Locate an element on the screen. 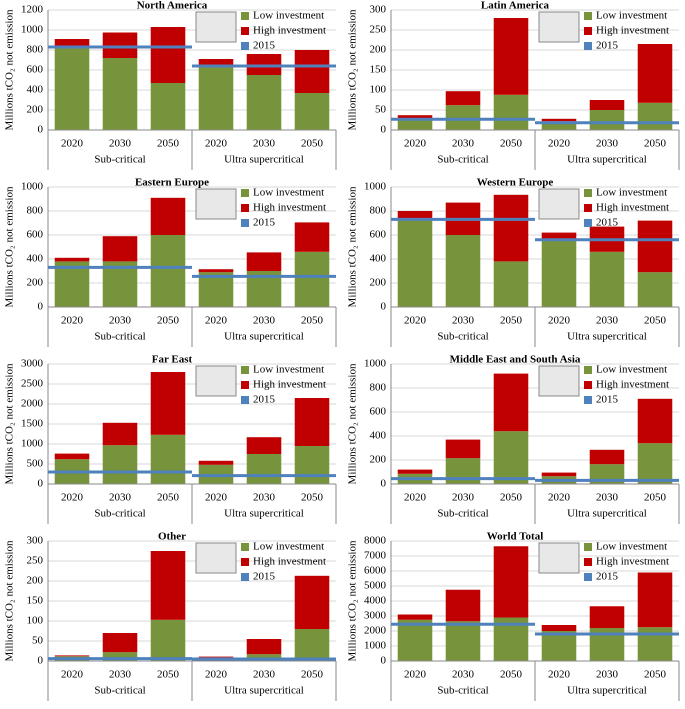 Image resolution: width=685 pixels, height=709 pixels. y-tick-label: 5000 is located at coordinates (375, 586).